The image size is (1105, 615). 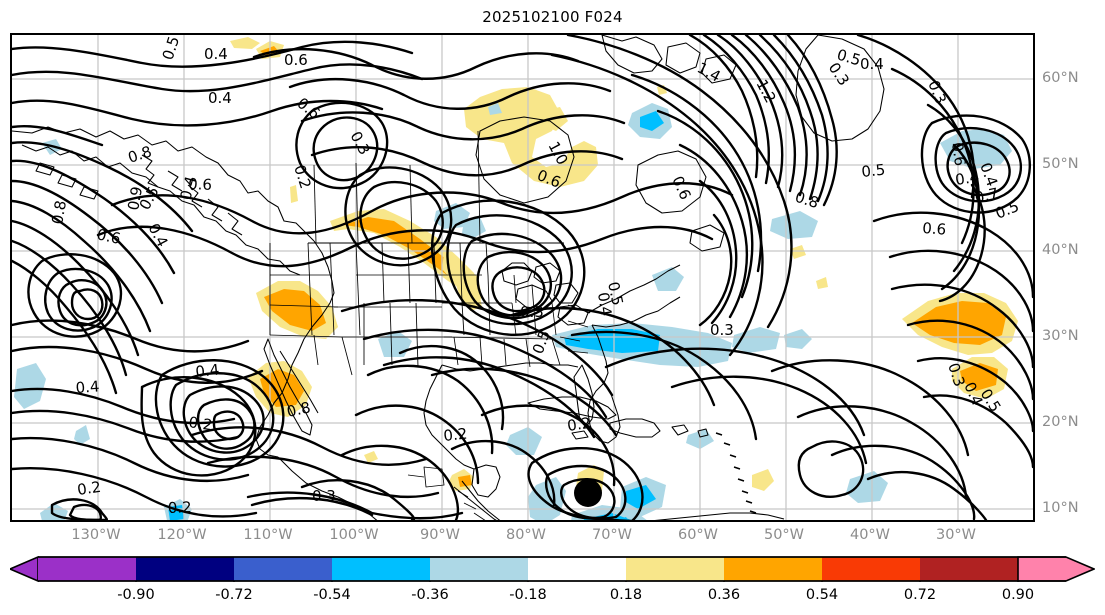 What do you see at coordinates (784, 535) in the screenshot?
I see `x-tick-50w: 50°W` at bounding box center [784, 535].